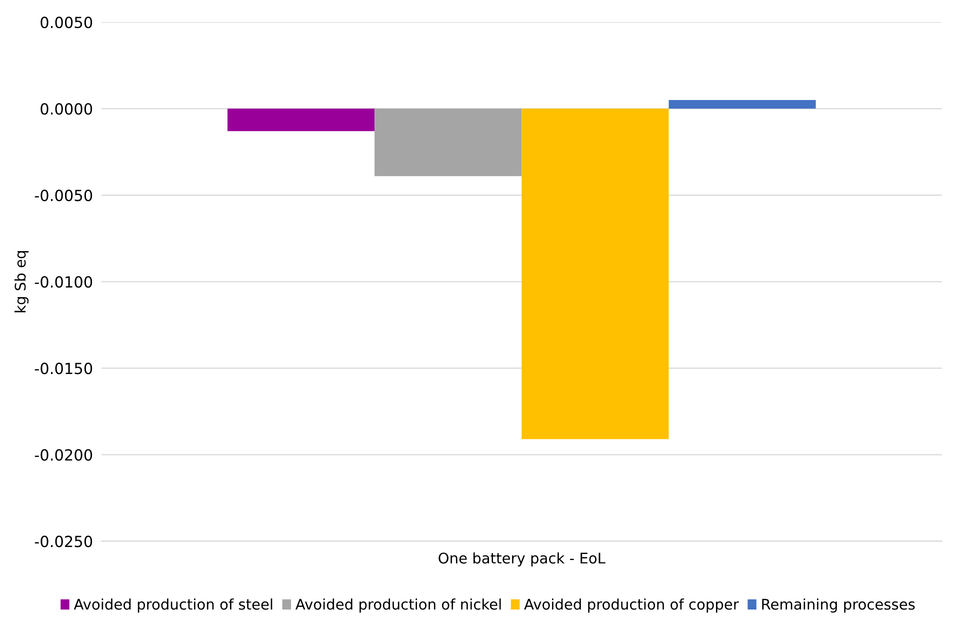 This screenshot has height=633, width=966. What do you see at coordinates (21, 281) in the screenshot?
I see `y-axis-title: kg Sb eq` at bounding box center [21, 281].